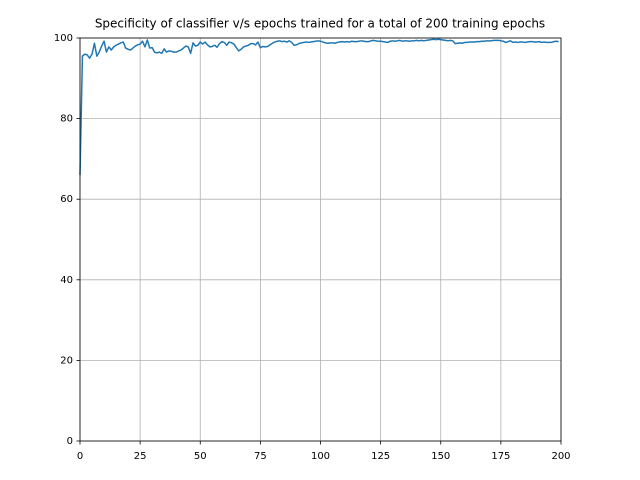 Image resolution: width=640 pixels, height=480 pixels. I want to click on y-tick-label: 60, so click(66, 199).